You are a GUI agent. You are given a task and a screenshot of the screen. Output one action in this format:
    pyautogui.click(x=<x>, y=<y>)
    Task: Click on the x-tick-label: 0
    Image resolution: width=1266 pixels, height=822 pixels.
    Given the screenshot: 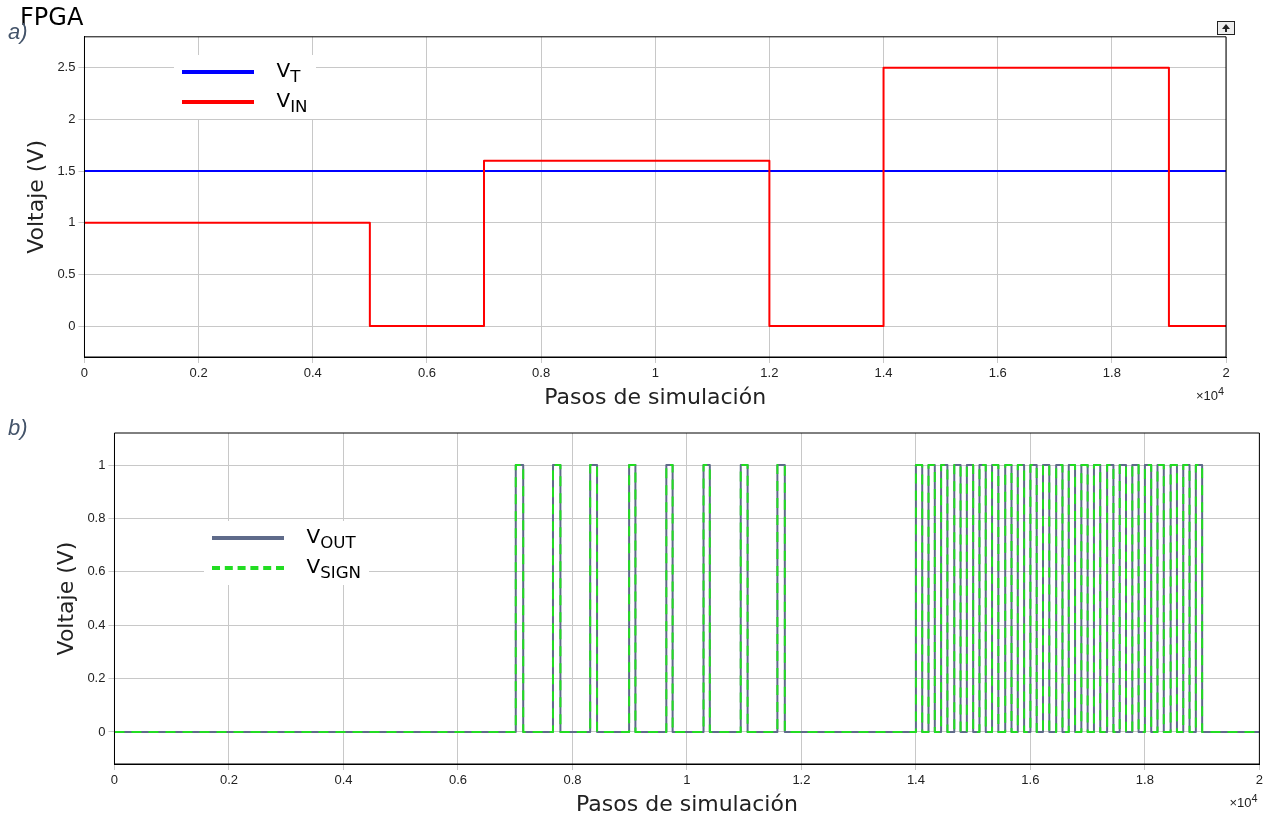 What is the action you would take?
    pyautogui.click(x=114, y=780)
    